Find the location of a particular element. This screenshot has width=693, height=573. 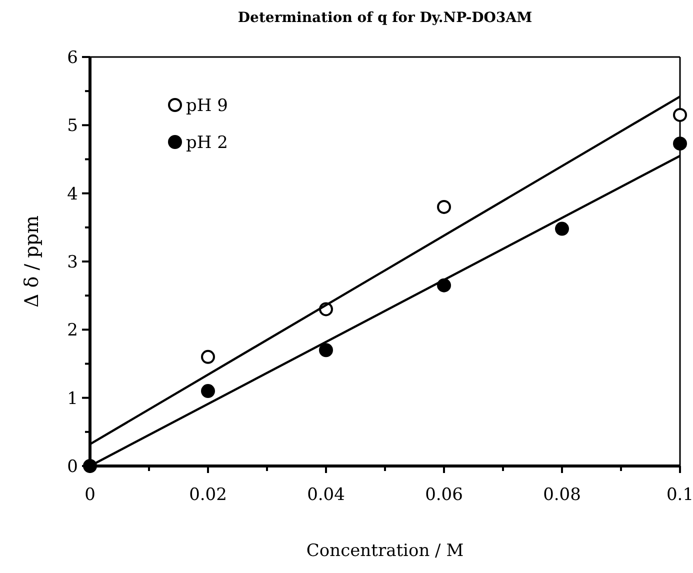

y-tick-label: 2 is located at coordinates (72, 330).